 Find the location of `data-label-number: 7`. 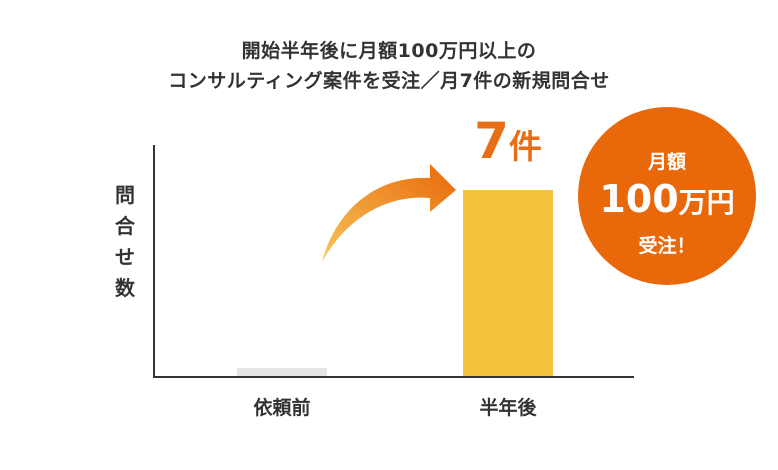

data-label-number: 7 is located at coordinates (491, 141).